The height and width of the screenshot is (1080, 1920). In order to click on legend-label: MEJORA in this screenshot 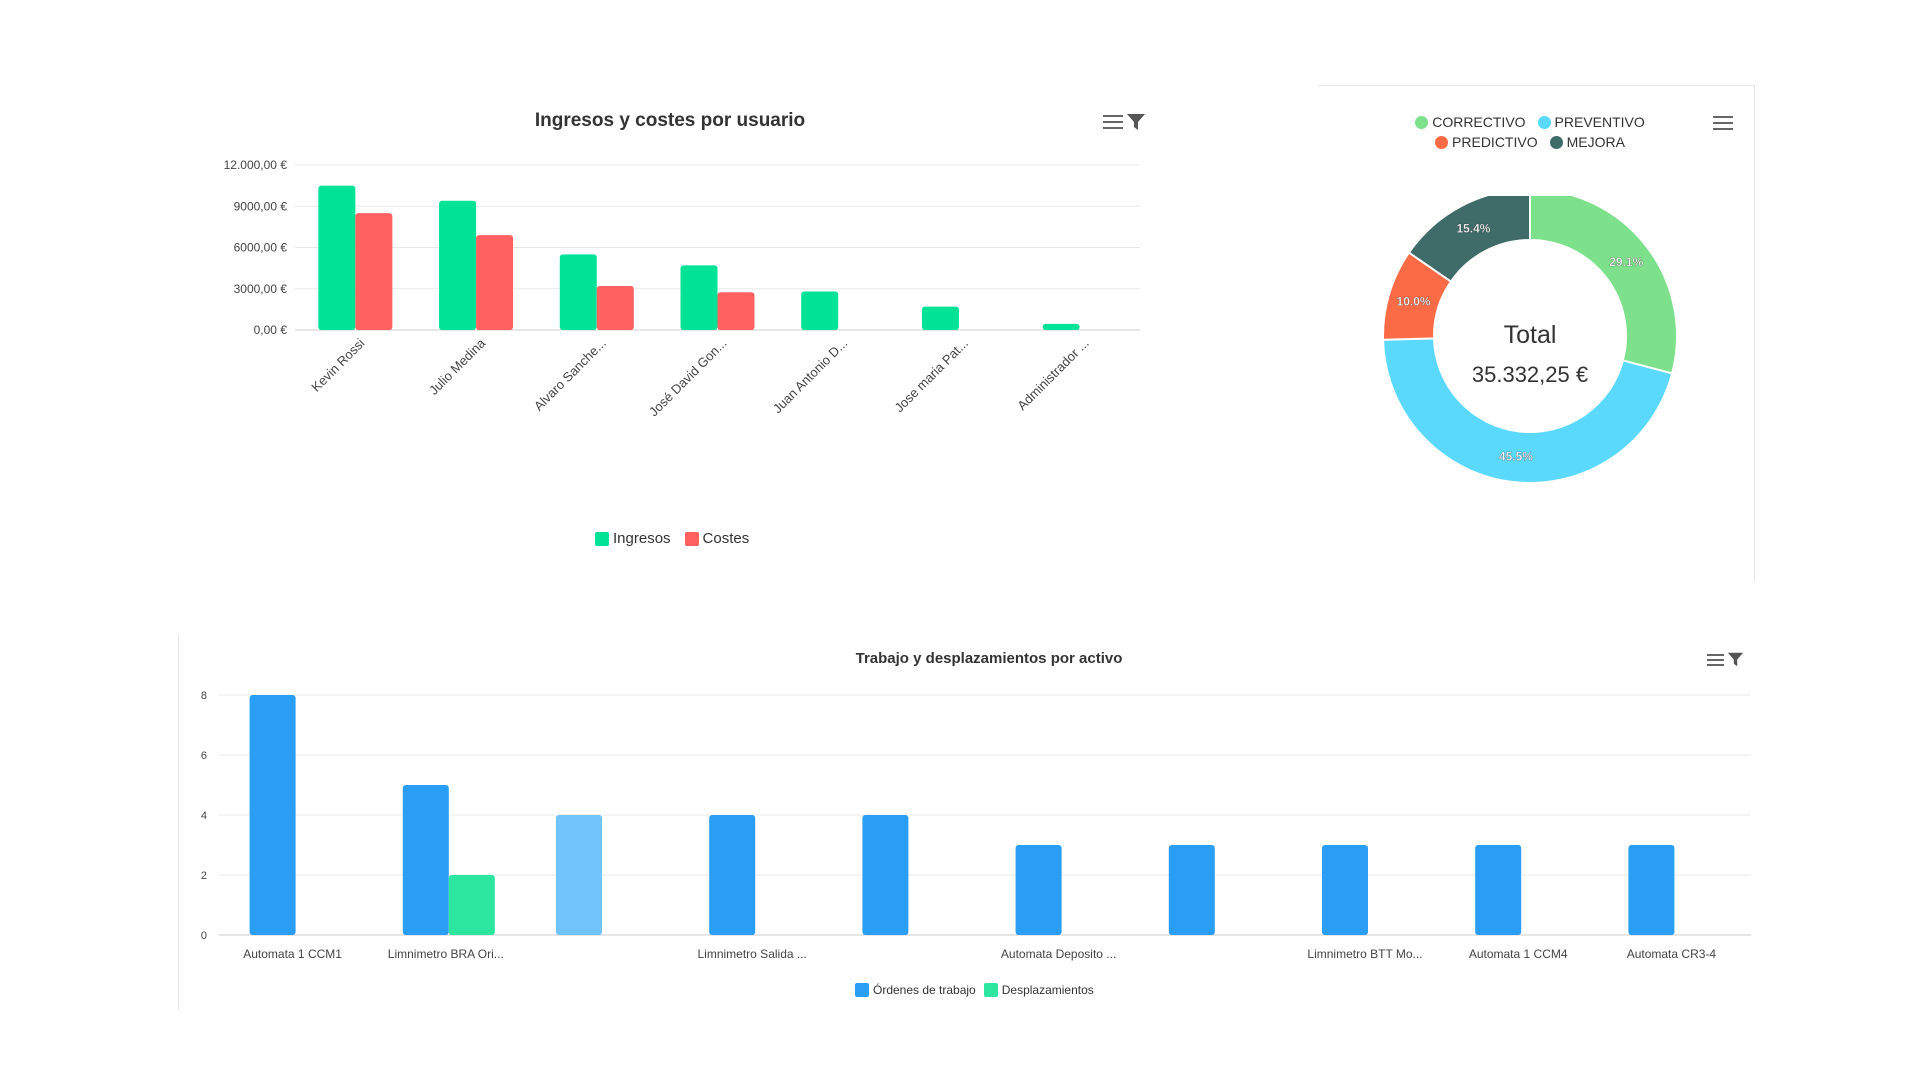, I will do `click(1595, 142)`.